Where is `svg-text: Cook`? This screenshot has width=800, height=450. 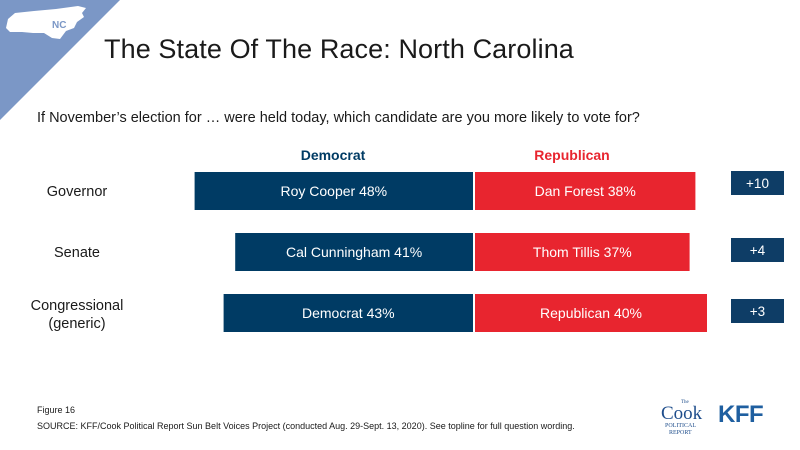
svg-text: Cook is located at coordinates (682, 413).